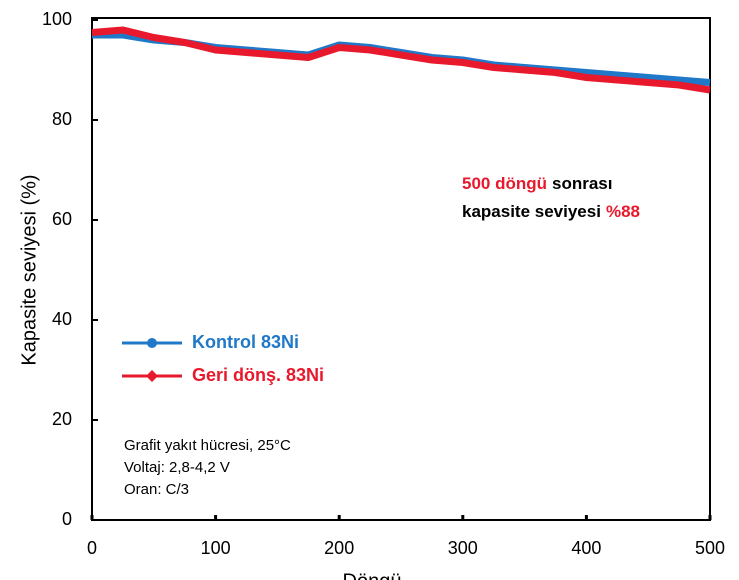 The width and height of the screenshot is (739, 580). What do you see at coordinates (372, 575) in the screenshot?
I see `x-axis-label: Döngü` at bounding box center [372, 575].